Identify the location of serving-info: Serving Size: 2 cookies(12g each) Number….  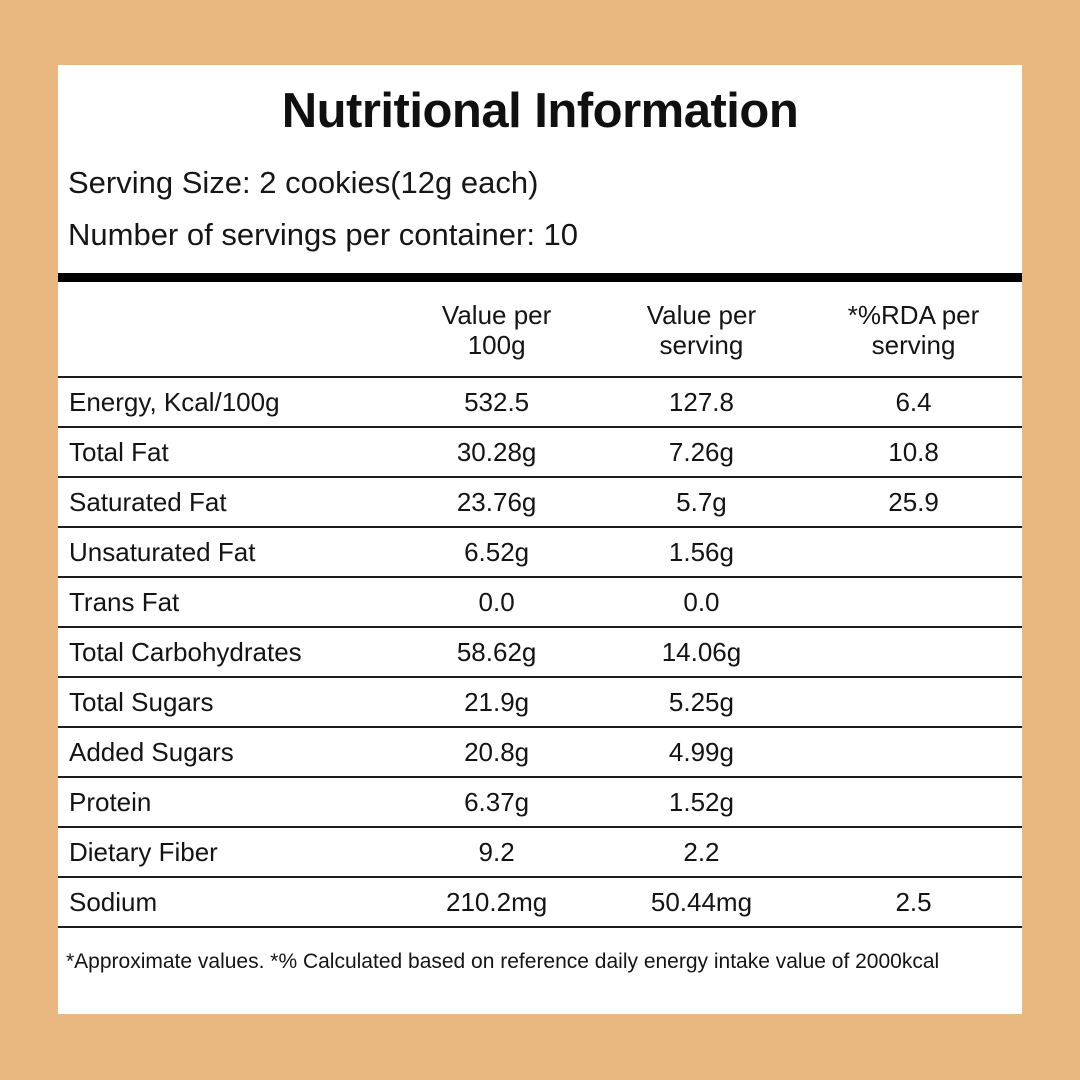
(540, 209).